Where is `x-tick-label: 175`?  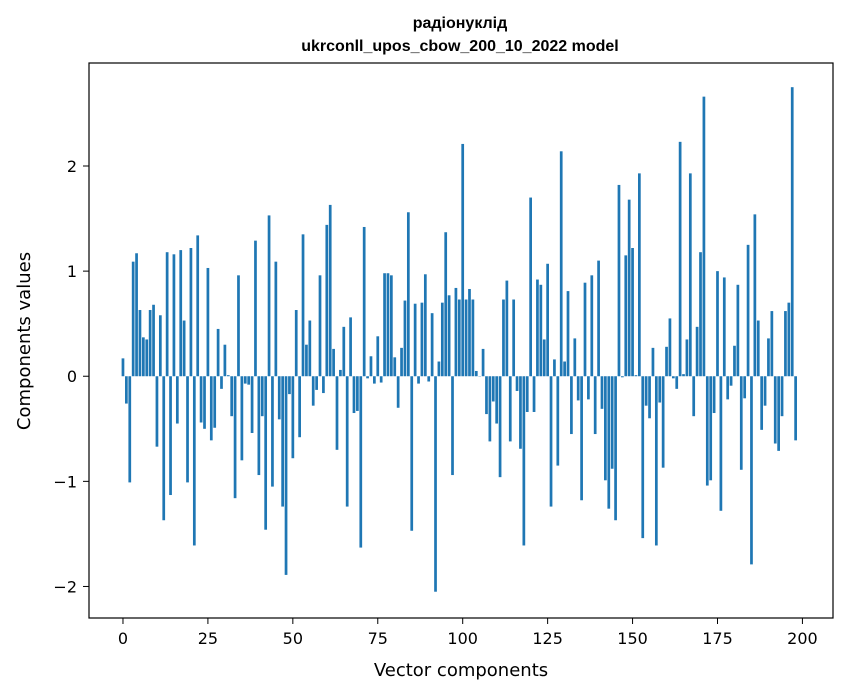
x-tick-label: 175 is located at coordinates (717, 638).